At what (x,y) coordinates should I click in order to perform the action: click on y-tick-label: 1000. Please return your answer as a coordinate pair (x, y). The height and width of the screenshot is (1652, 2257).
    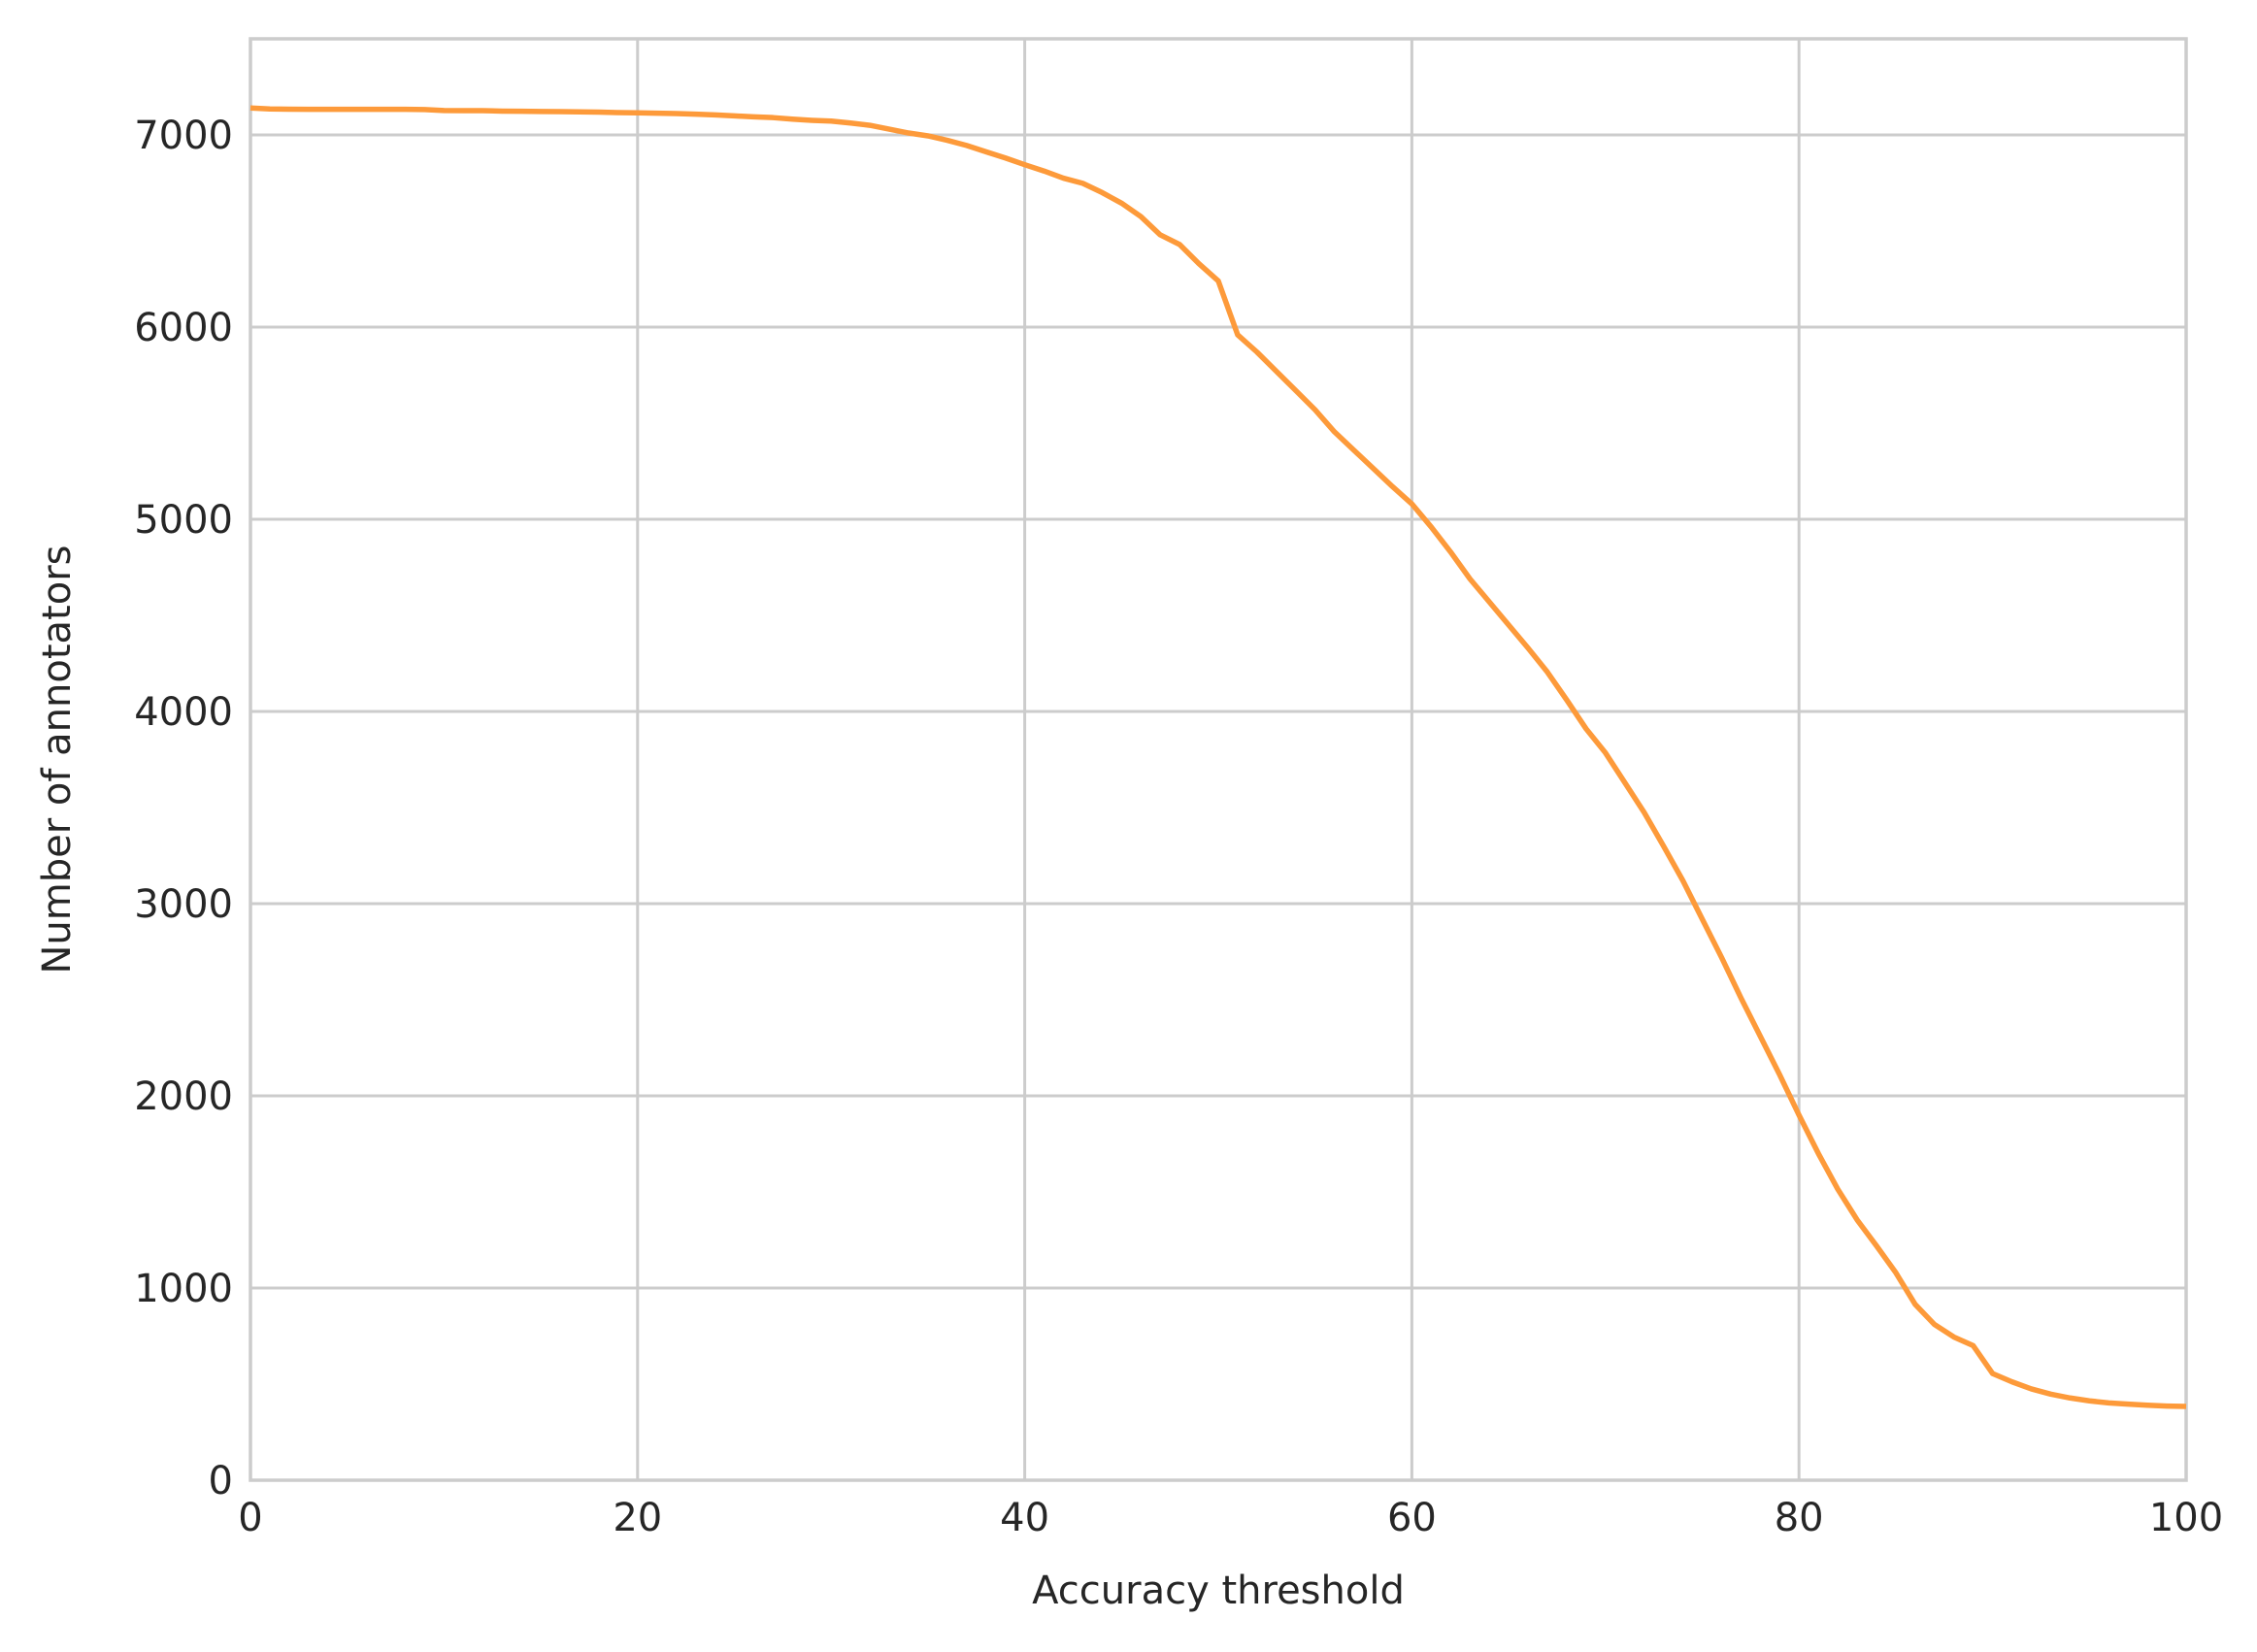
    Looking at the image, I should click on (183, 1289).